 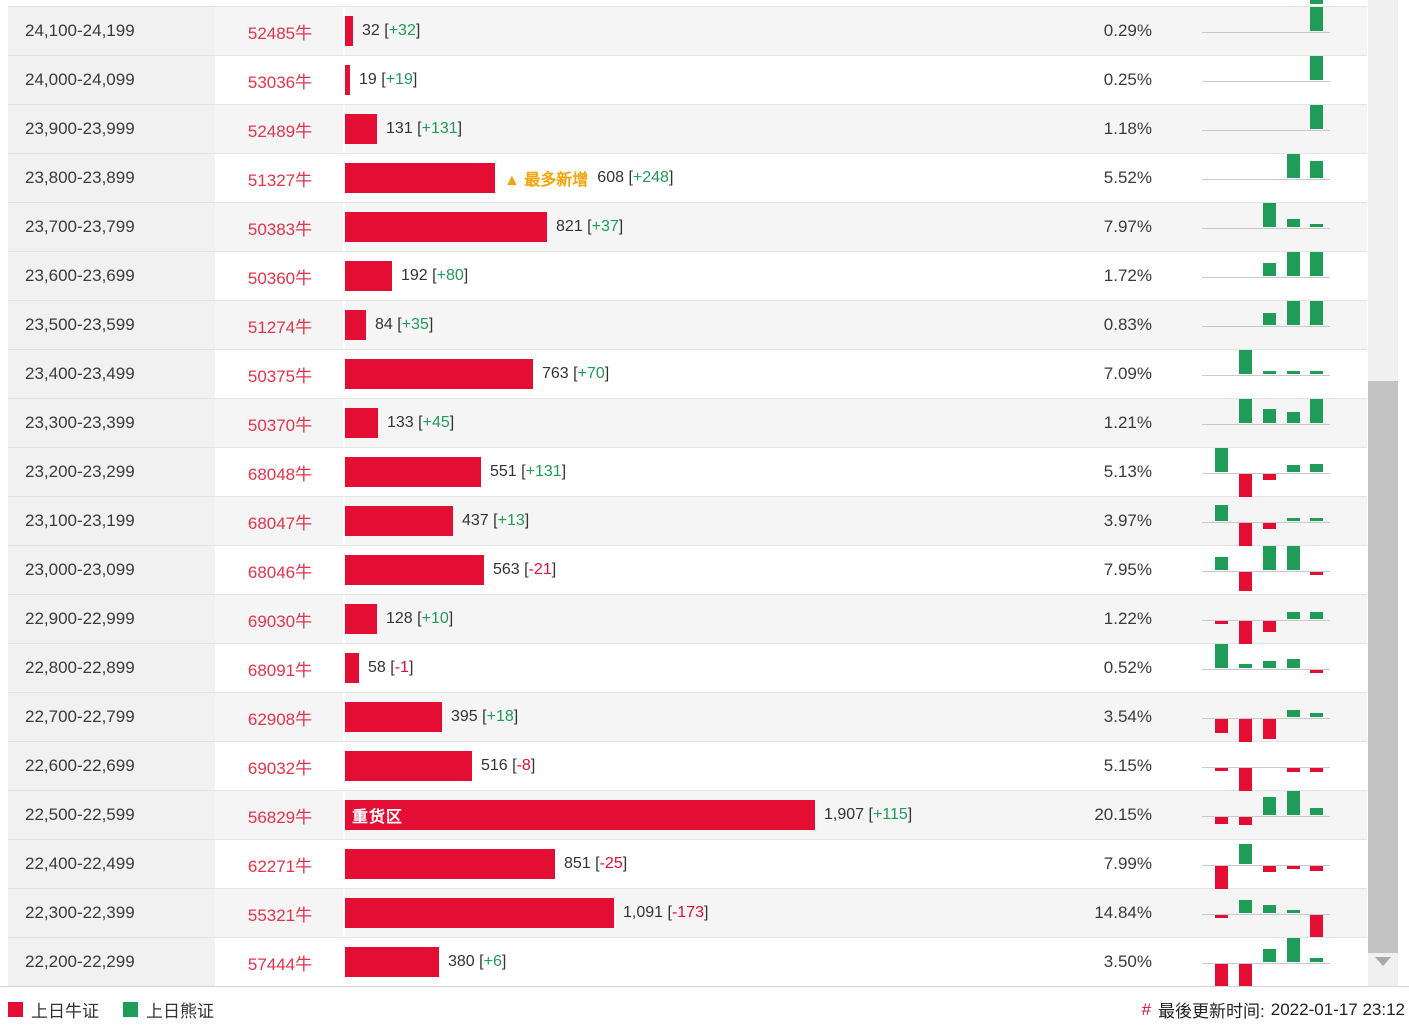 What do you see at coordinates (280, 817) in the screenshot?
I see `cbbc-code-link: 56829牛` at bounding box center [280, 817].